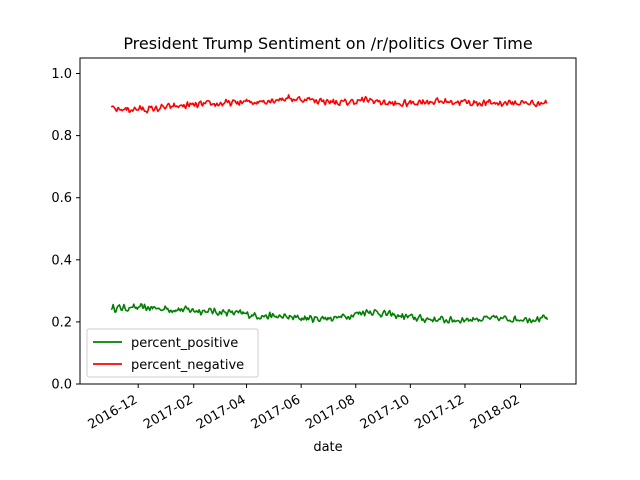 Image resolution: width=640 pixels, height=480 pixels. Describe the element at coordinates (61, 385) in the screenshot. I see `y-tick-label: 0.0` at that location.